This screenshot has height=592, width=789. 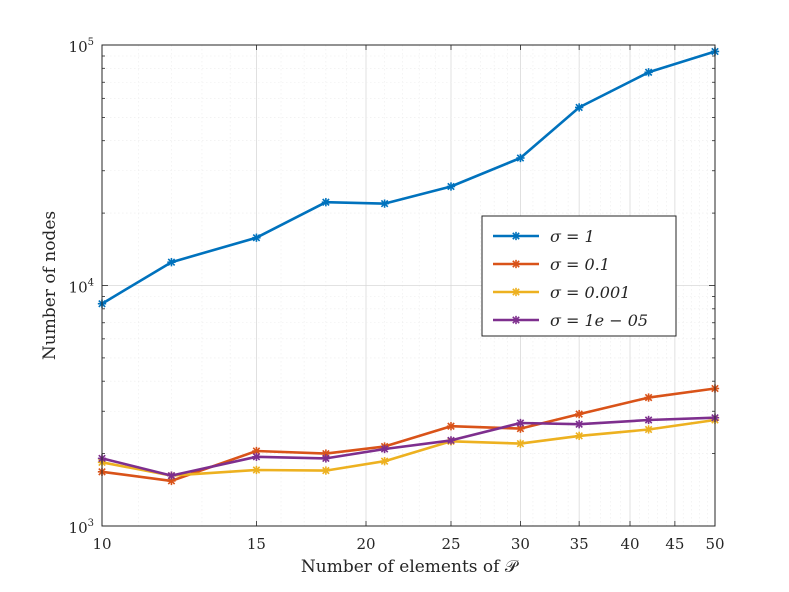 What do you see at coordinates (579, 276) in the screenshot?
I see `legend: σ = 1 σ = 0.1 σ = 0.001 σ = 1e − 05` at bounding box center [579, 276].